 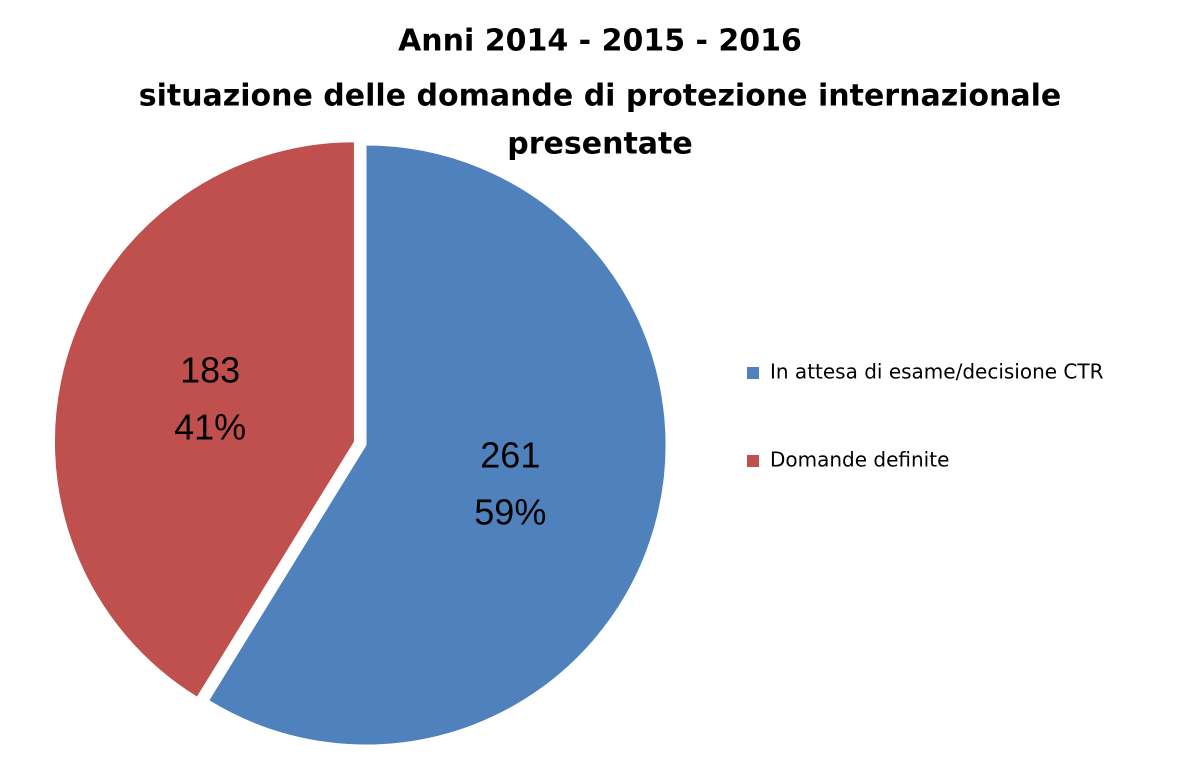 What do you see at coordinates (210, 426) in the screenshot?
I see `data-label: 41%` at bounding box center [210, 426].